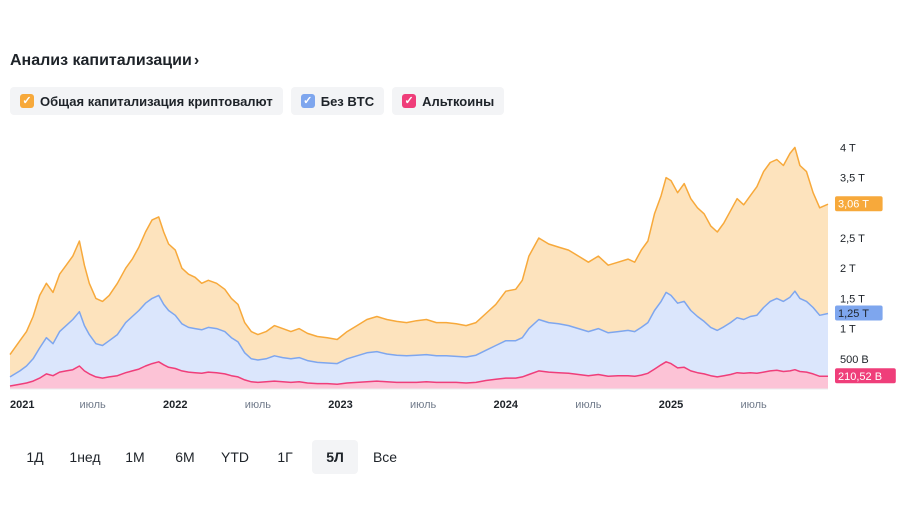  I want to click on x-tick-label: 2023, so click(340, 405).